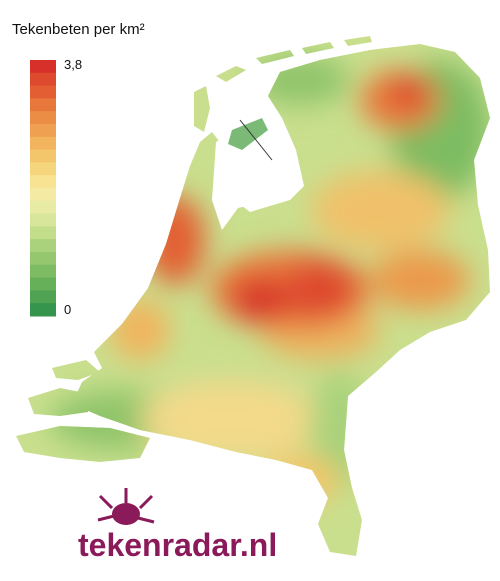  I want to click on logo: tekenradar.nl, so click(177, 525).